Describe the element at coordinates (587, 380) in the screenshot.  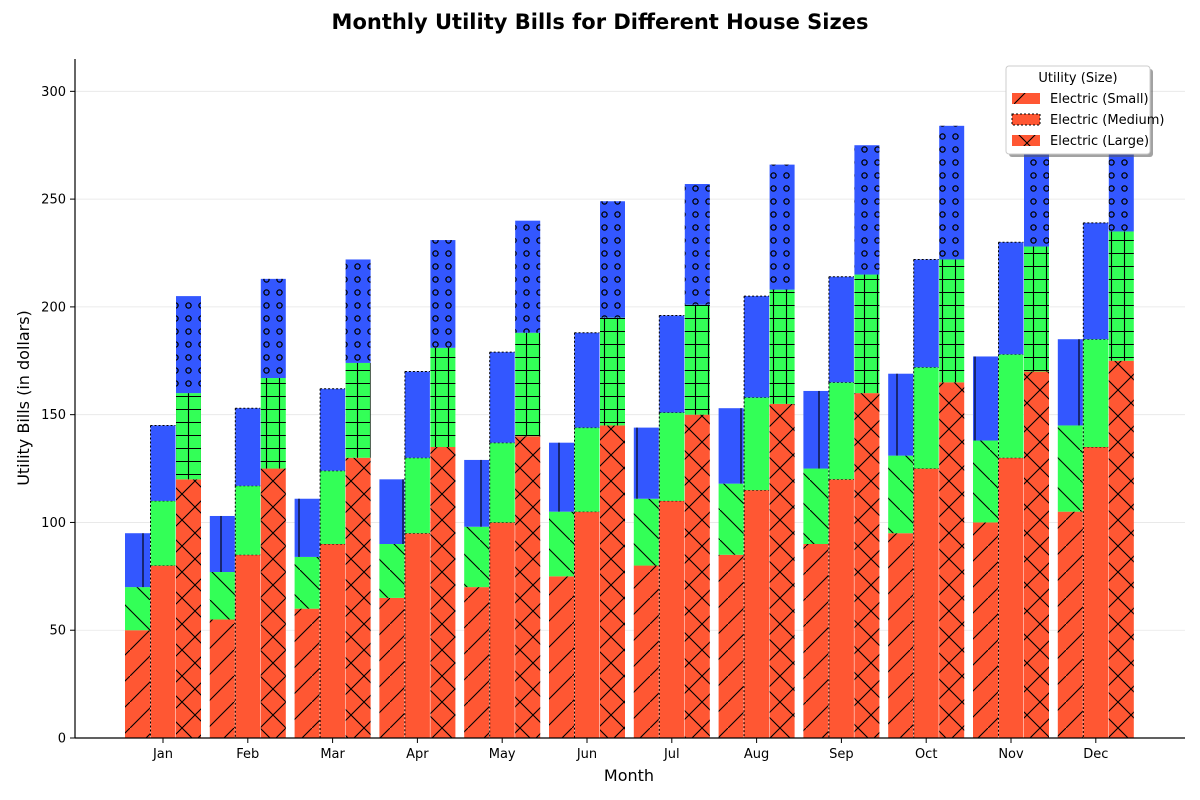
I see `bar-jun-medium-third` at that location.